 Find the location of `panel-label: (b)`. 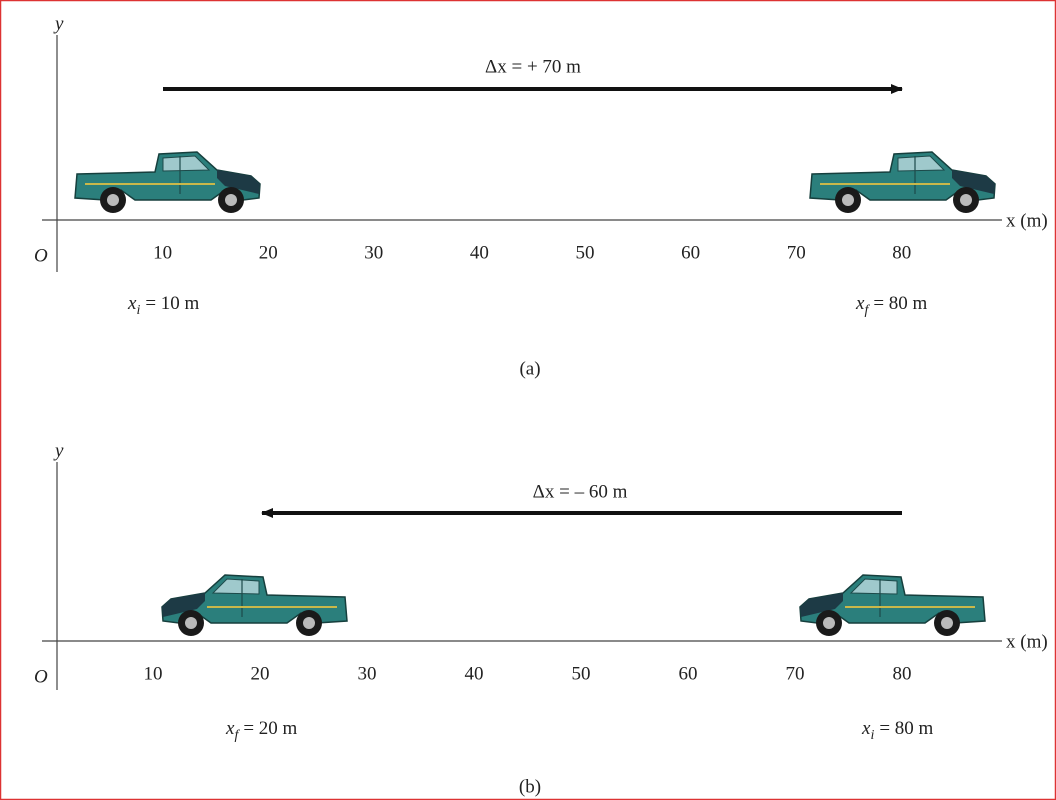

panel-label: (b) is located at coordinates (530, 786).